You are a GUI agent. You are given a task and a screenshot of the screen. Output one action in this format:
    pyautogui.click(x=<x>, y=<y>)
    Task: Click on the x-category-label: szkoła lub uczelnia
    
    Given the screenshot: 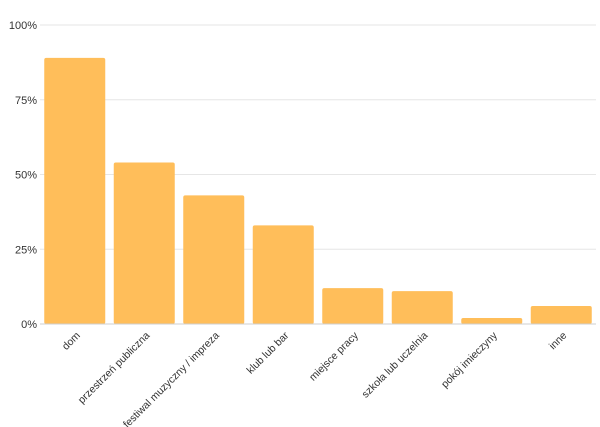 What is the action you would take?
    pyautogui.click(x=395, y=365)
    